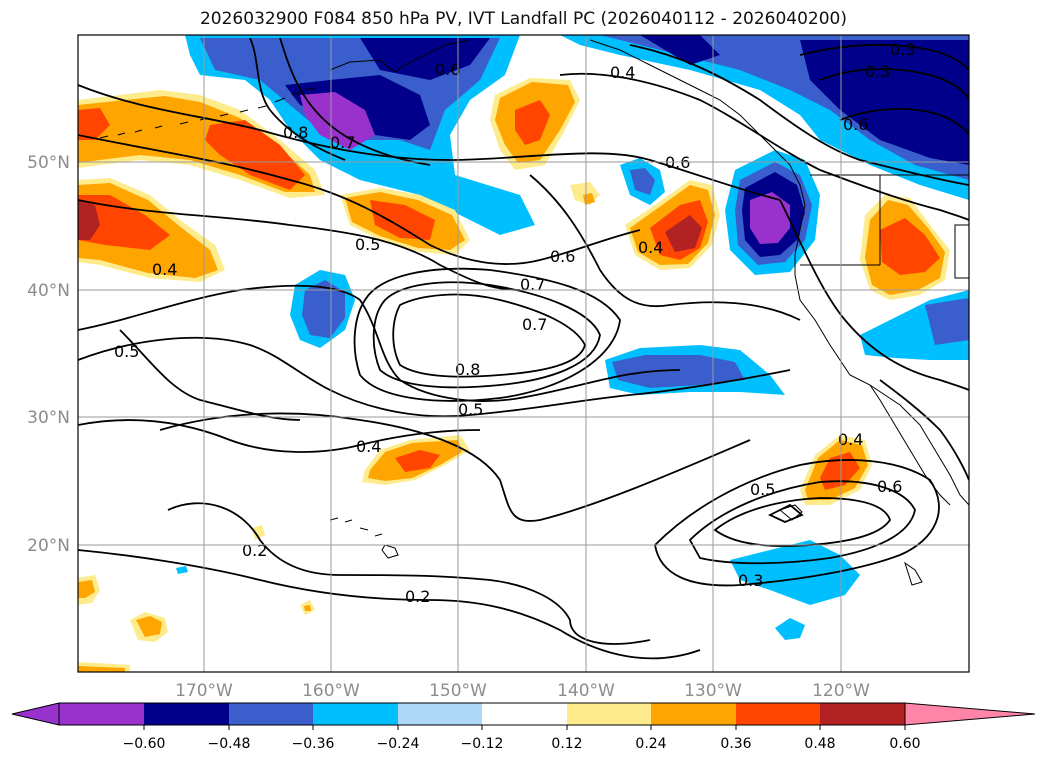 This screenshot has height=765, width=1047. I want to click on contour-label: 0.8, so click(295, 132).